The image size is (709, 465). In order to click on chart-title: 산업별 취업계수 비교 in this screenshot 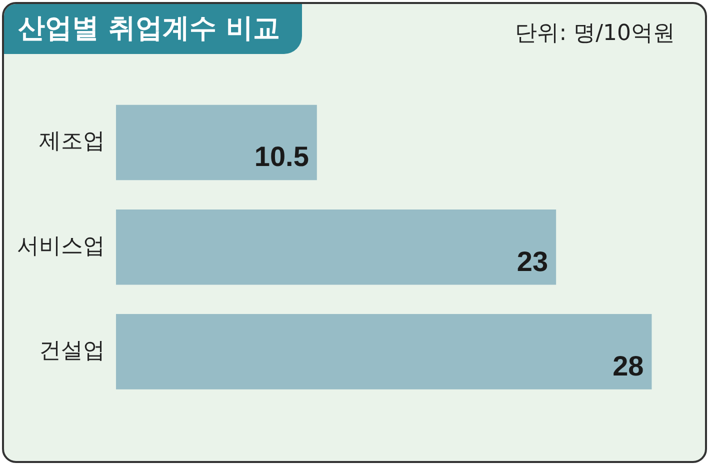, I will do `click(153, 29)`.